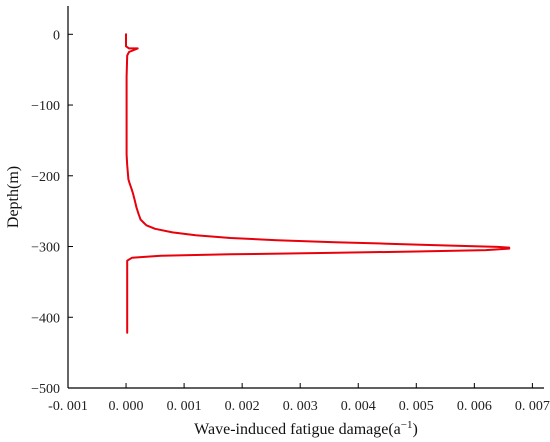 Image resolution: width=550 pixels, height=442 pixels. I want to click on x-axis-title: Wave-induced fatigue damage(a−1), so click(306, 428).